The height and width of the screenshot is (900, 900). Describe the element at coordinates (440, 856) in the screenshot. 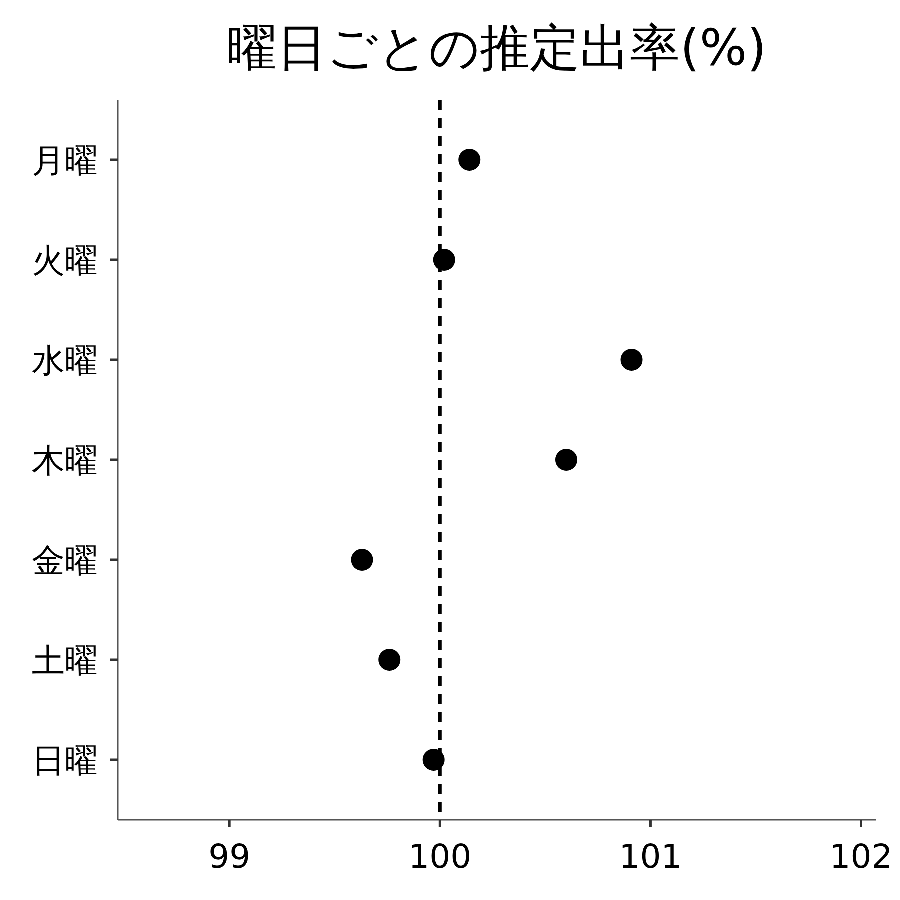

I see `x-tick-label: 100` at that location.